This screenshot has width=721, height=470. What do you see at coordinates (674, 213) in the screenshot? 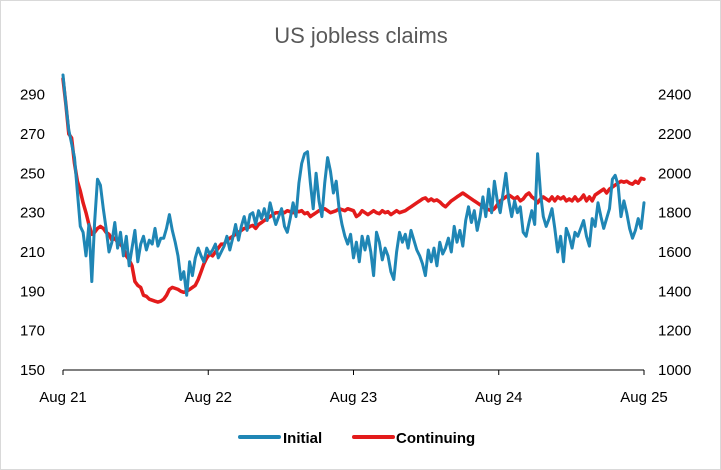
I see `right-tick-label: 1800` at bounding box center [674, 213].